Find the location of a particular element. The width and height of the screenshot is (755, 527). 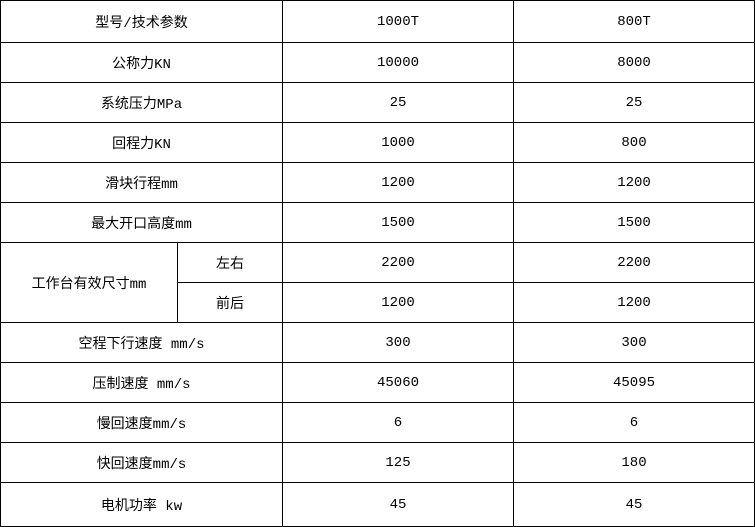

table-row: 慢回速度mm/s 6 6 is located at coordinates (377, 422).